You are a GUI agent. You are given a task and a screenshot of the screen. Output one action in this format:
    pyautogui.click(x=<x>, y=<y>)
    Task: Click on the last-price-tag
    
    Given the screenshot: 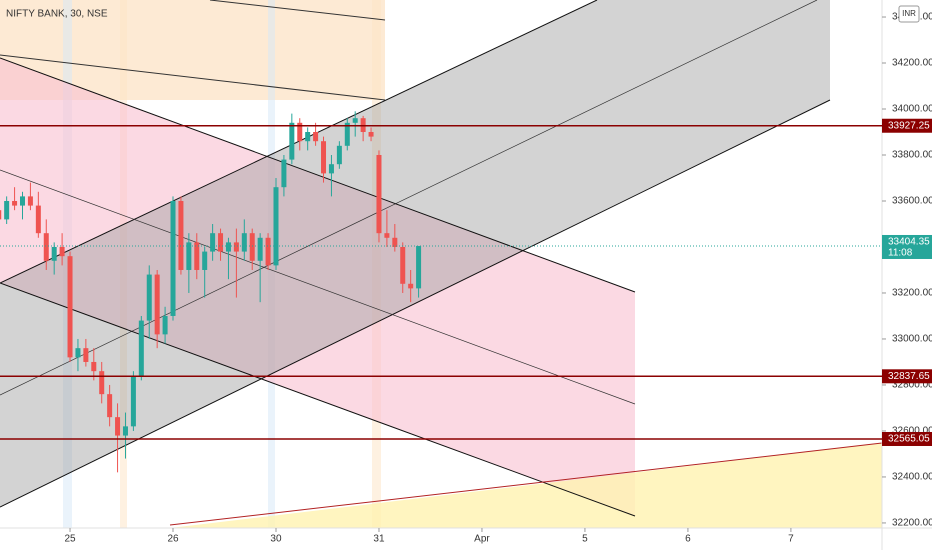 What is the action you would take?
    pyautogui.click(x=907, y=246)
    